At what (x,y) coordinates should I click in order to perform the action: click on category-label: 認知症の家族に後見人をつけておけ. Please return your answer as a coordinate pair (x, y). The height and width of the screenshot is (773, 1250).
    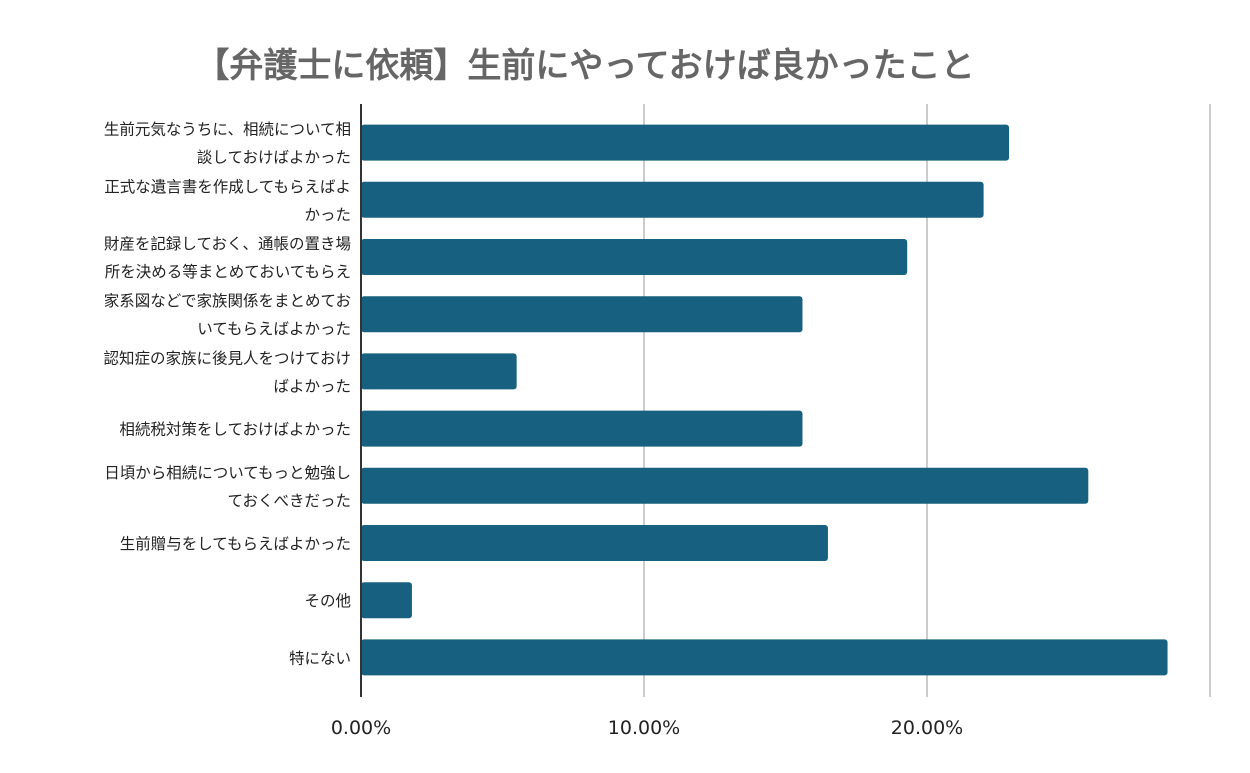
    Looking at the image, I should click on (227, 358).